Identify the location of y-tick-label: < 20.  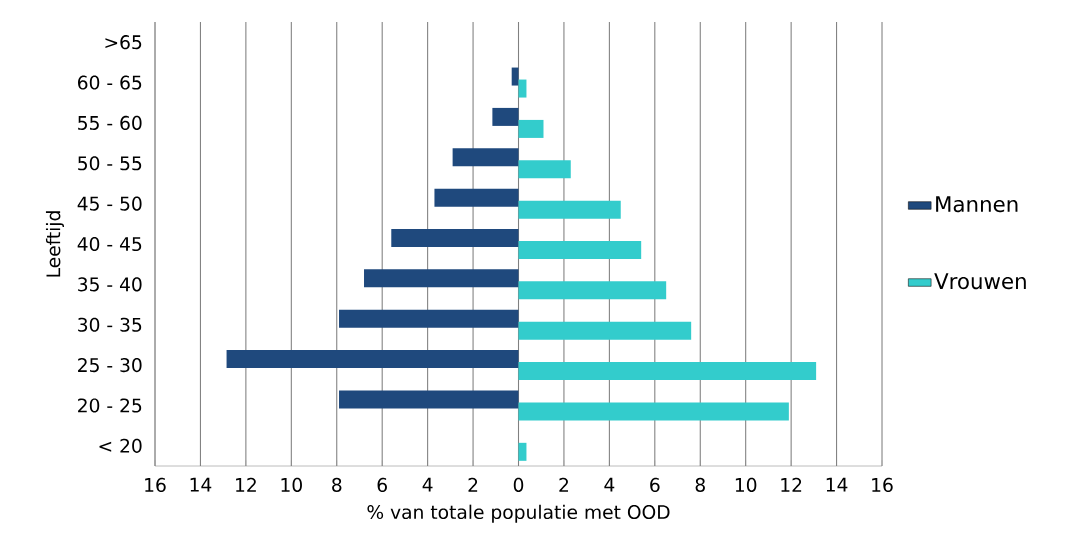
(120, 445).